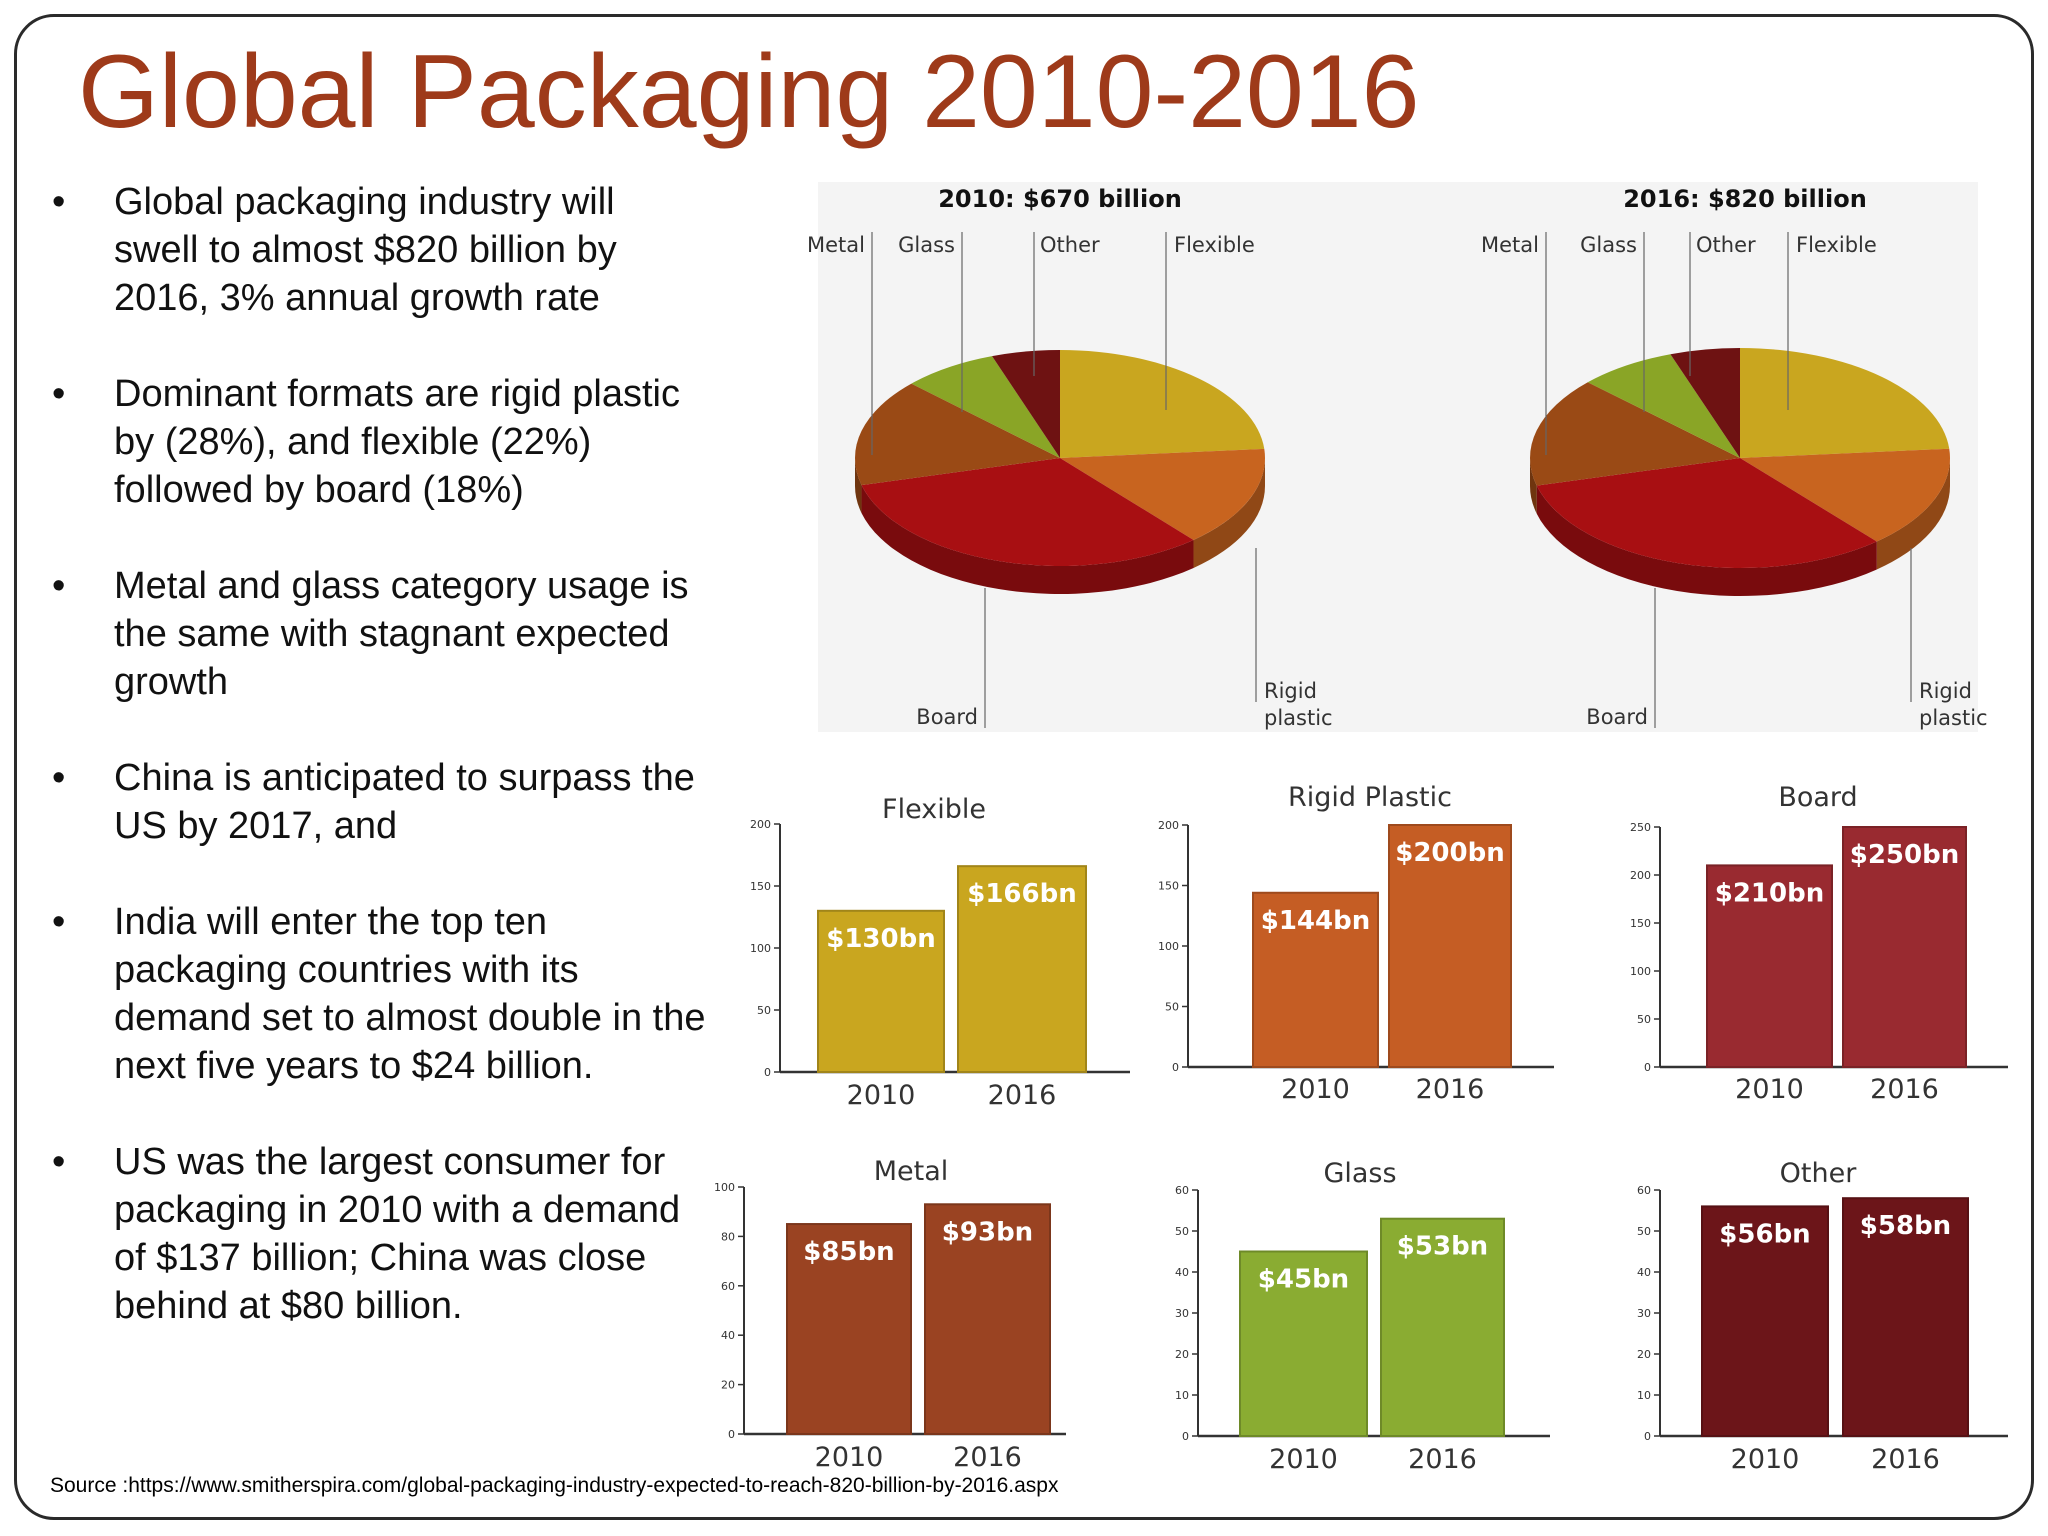 The width and height of the screenshot is (2048, 1536). Describe the element at coordinates (1953, 718) in the screenshot. I see `pie-label: plastic` at that location.